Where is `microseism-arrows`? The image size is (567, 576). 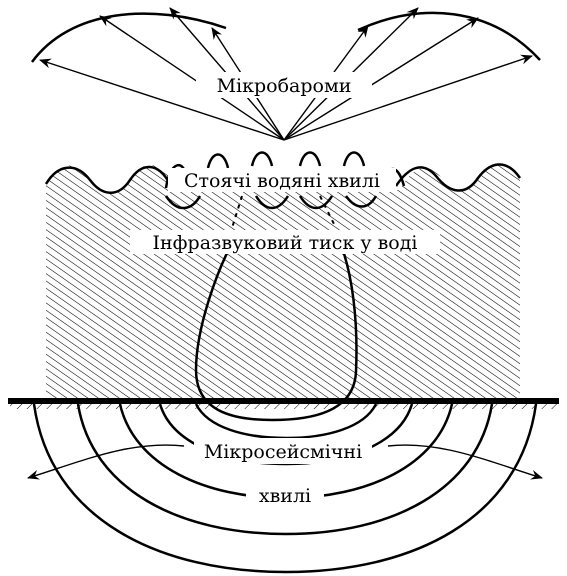
microseism-arrows is located at coordinates (285, 462).